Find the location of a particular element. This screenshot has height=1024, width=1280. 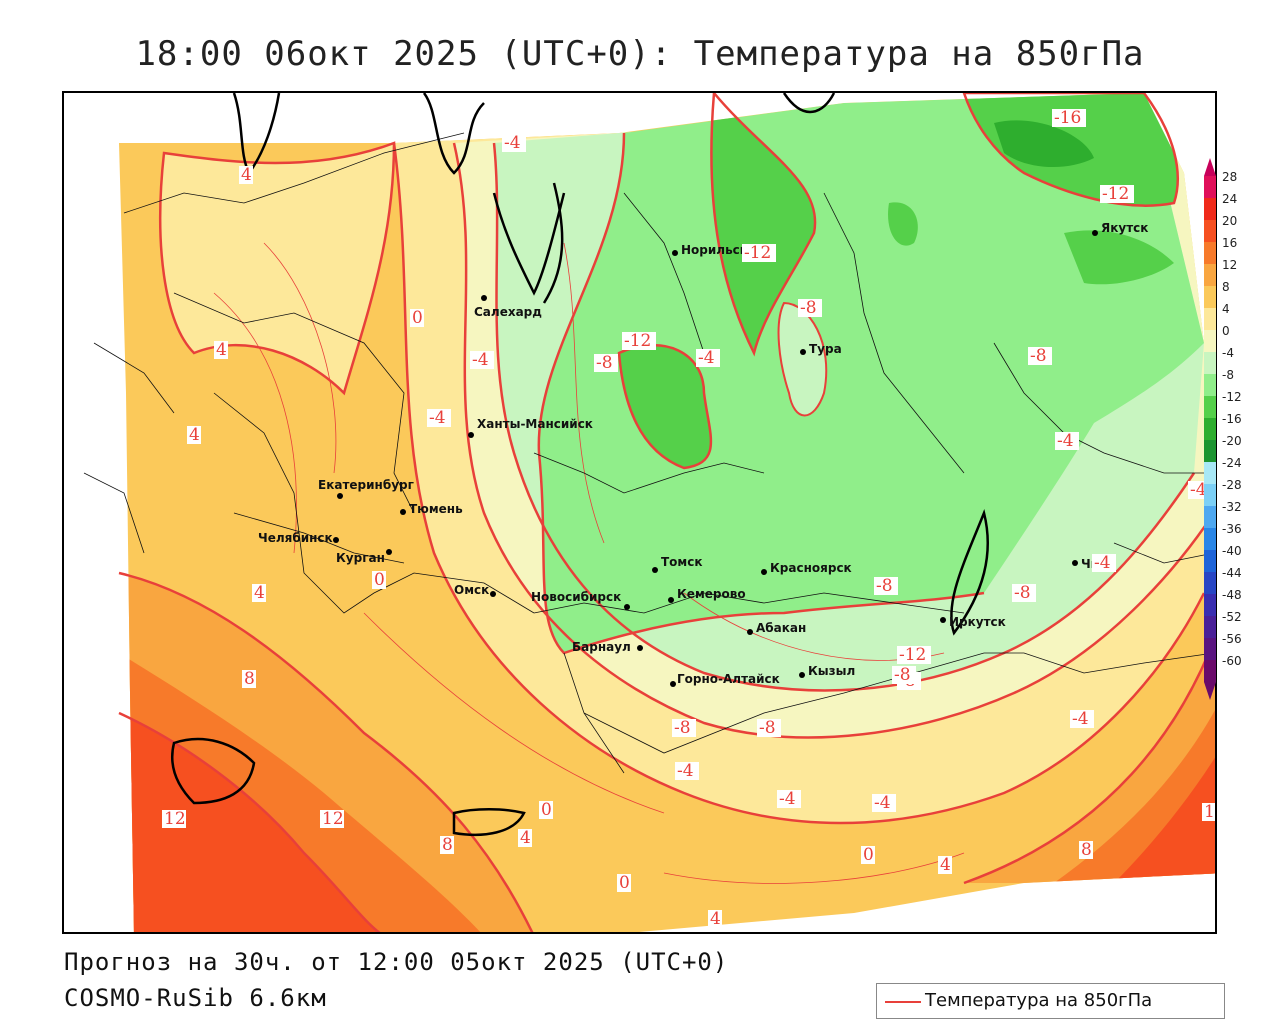

city-krasnoyarsk: Красноярск is located at coordinates (806, 568).